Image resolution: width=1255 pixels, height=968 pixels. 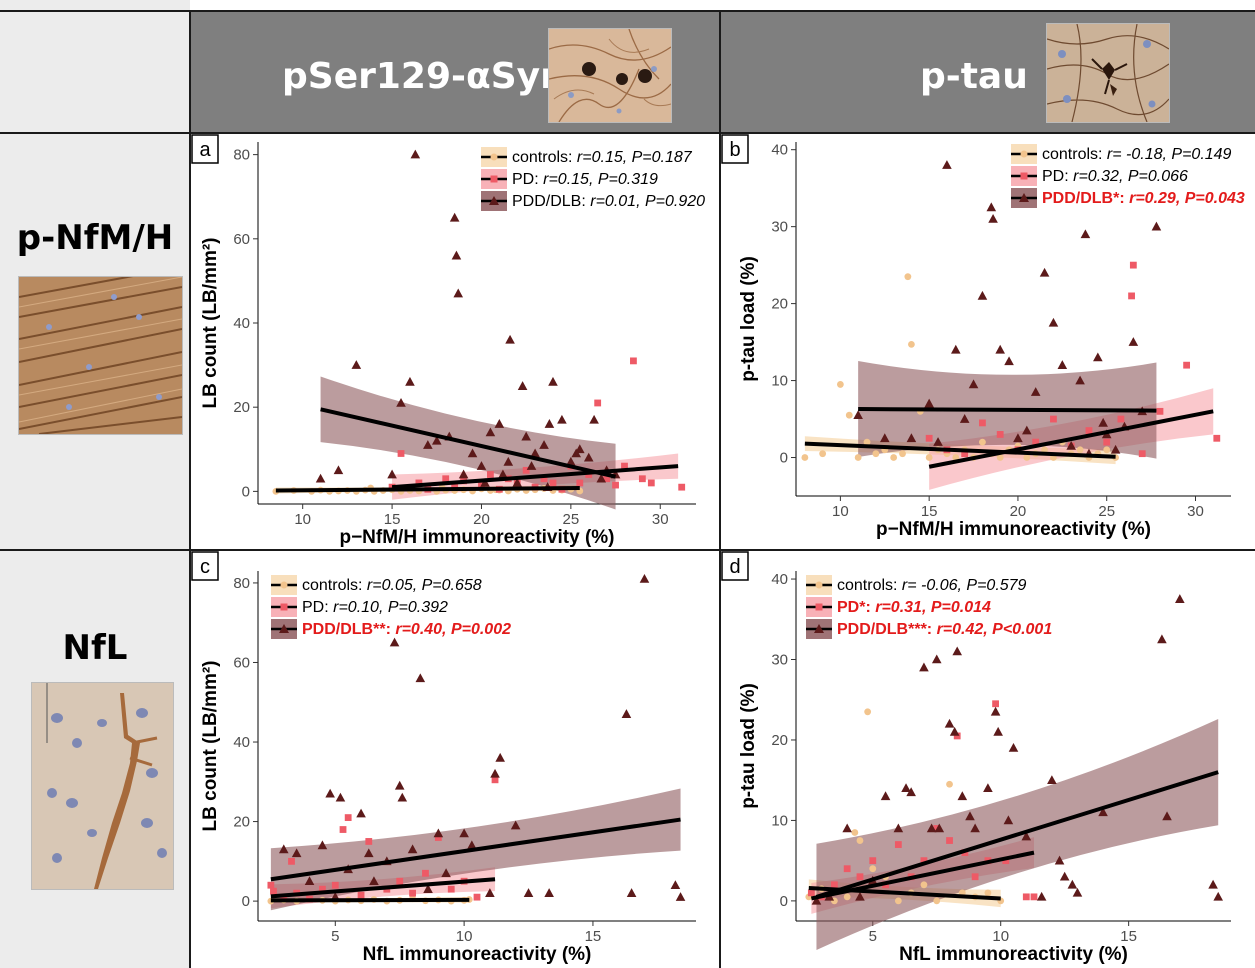 I want to click on column-title-asyn: pSer129-αSyn, so click(x=424, y=76).